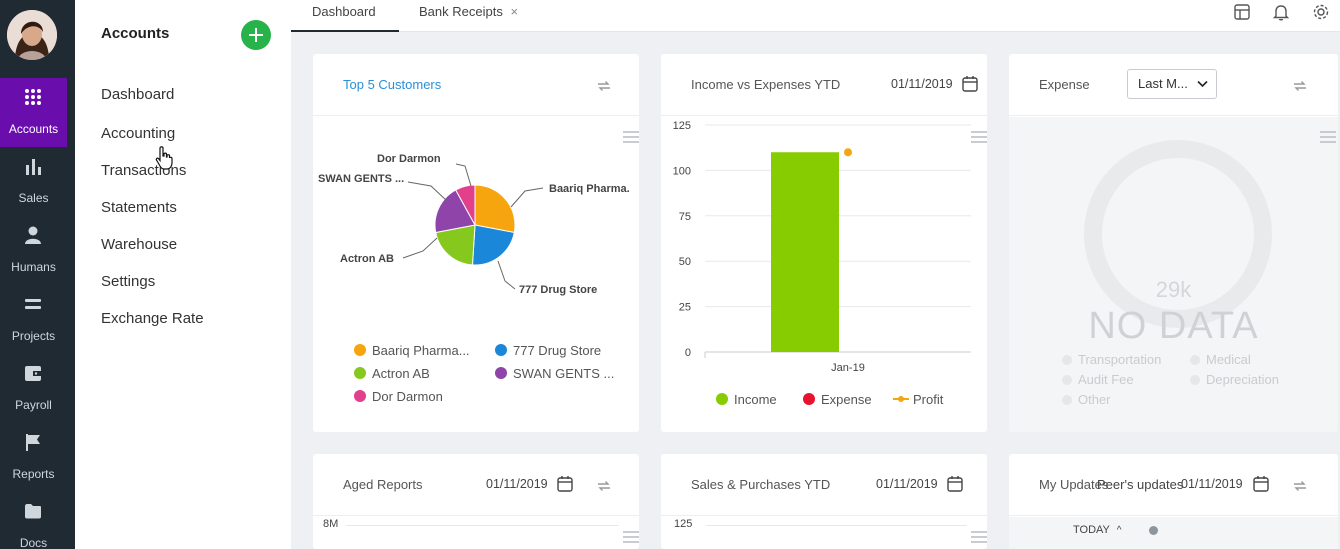  Describe the element at coordinates (1220, 359) in the screenshot. I see `legend-item: Medical` at that location.